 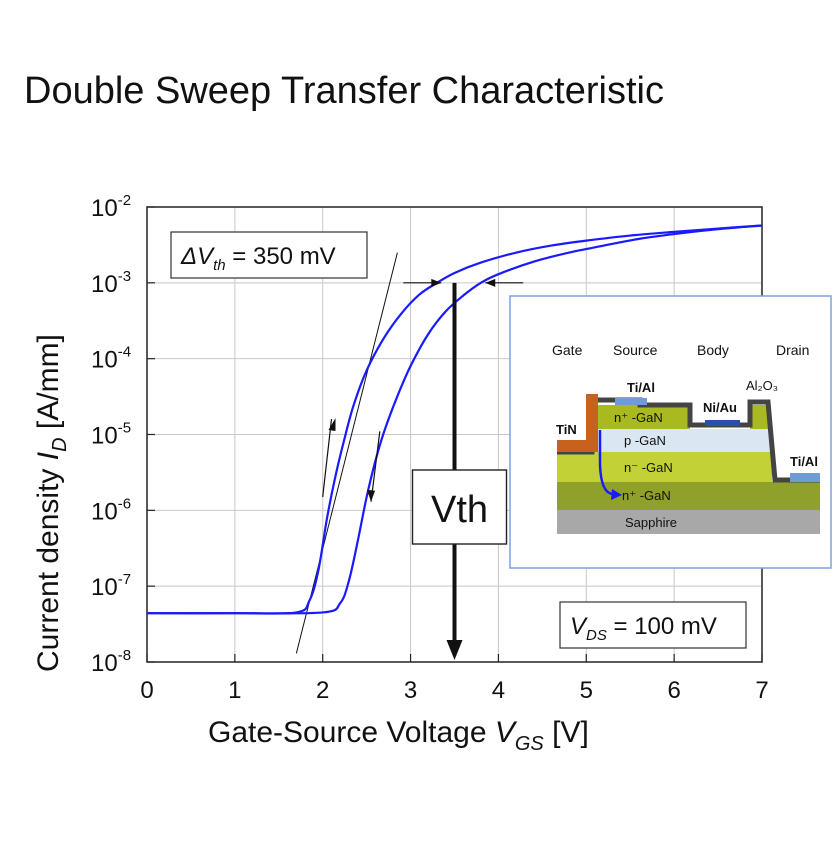 What do you see at coordinates (51, 503) in the screenshot?
I see `y-axis-label: Current density ID [A/mm]` at bounding box center [51, 503].